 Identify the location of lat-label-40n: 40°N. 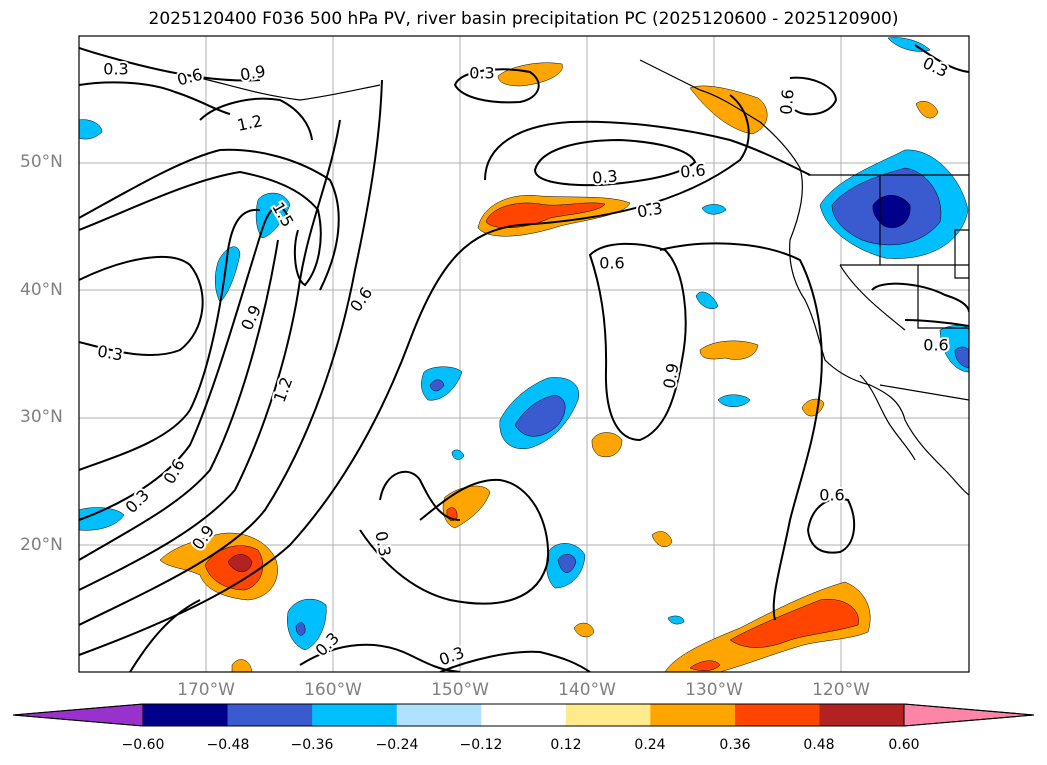
(41, 290).